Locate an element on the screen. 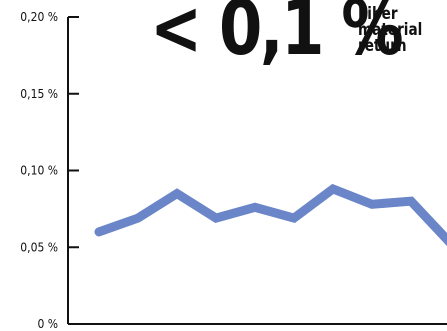  y-axis-ticks: 0,20 % 0,15 % 0,10 % 0,05 % 0 % is located at coordinates (49, 170).